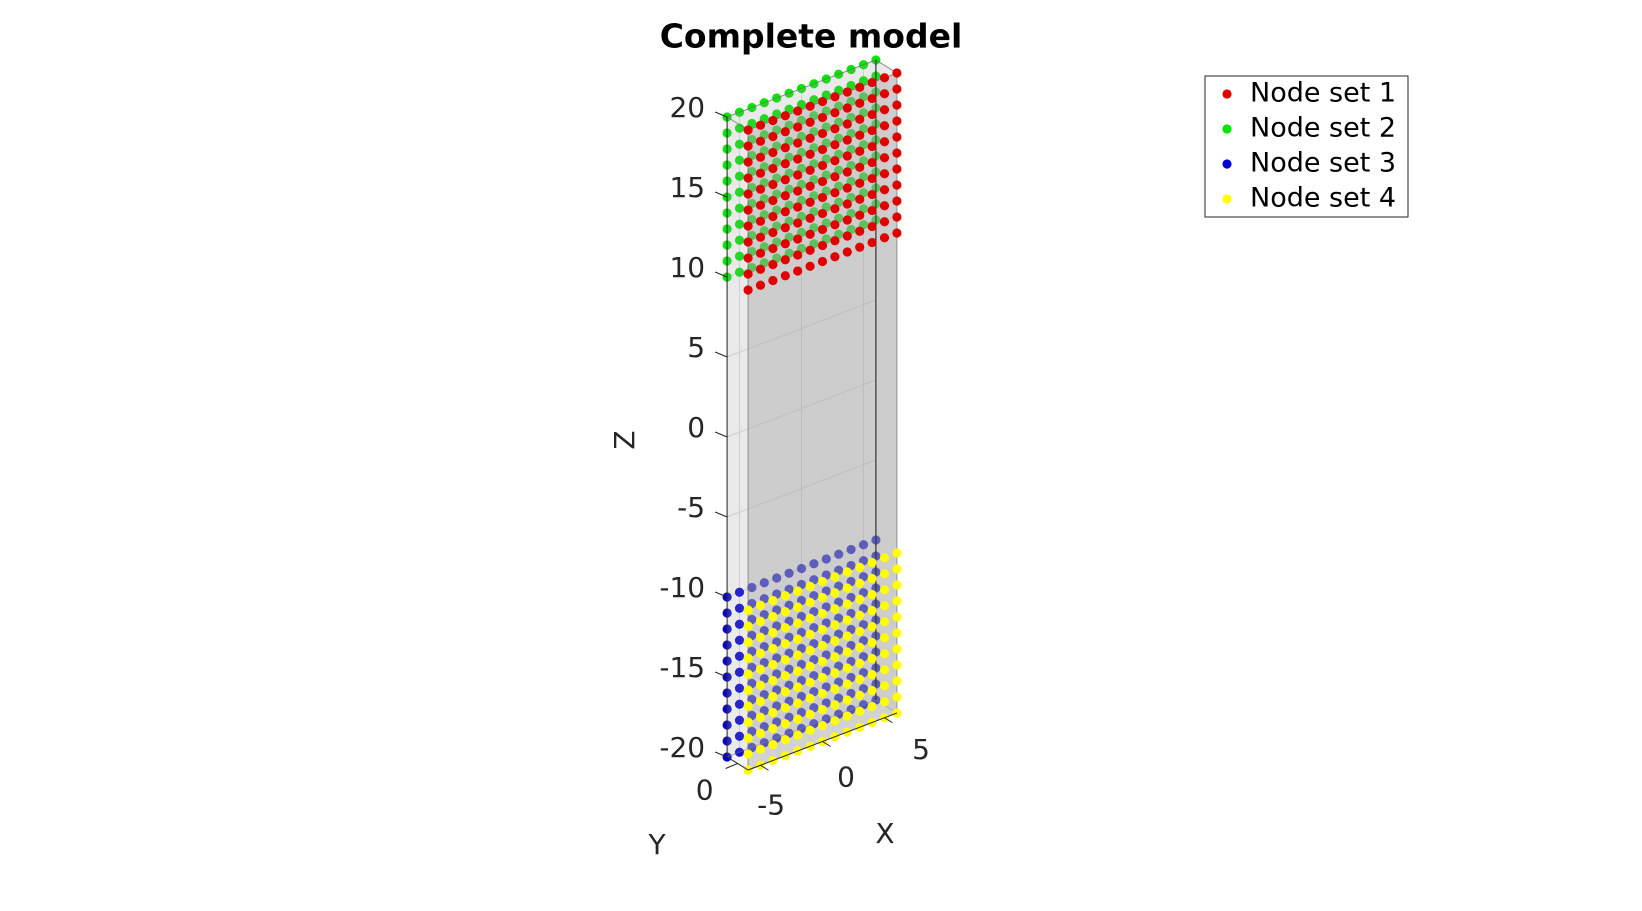 The height and width of the screenshot is (911, 1642). Describe the element at coordinates (687, 267) in the screenshot. I see `z-tick-label: 10` at that location.